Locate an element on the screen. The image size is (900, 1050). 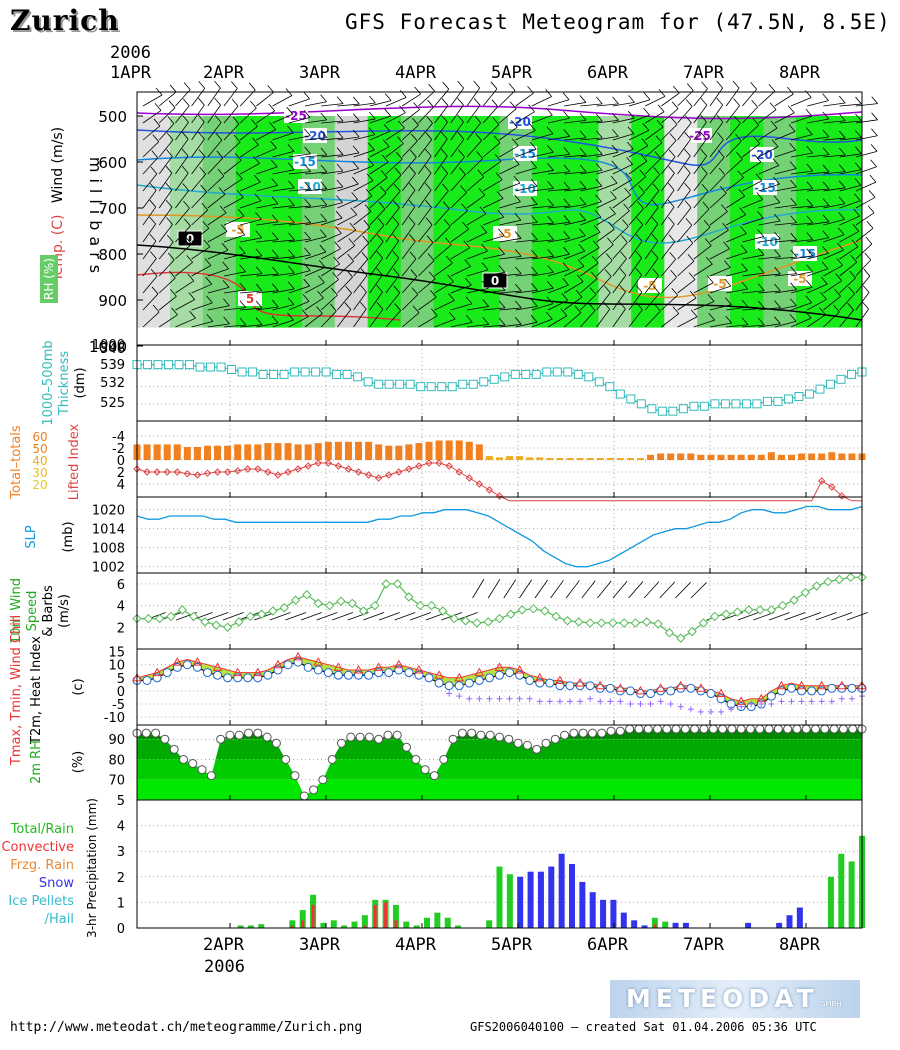
contour-label: -15 is located at coordinates (525, 154).